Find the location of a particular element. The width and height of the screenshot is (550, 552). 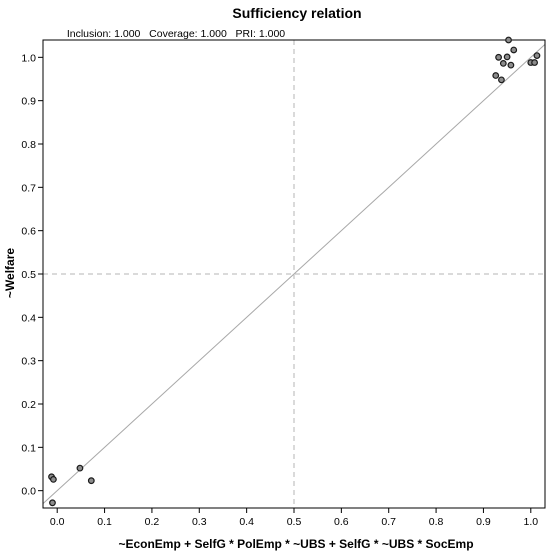

x-tick-label-0: 0.0 is located at coordinates (57, 522).